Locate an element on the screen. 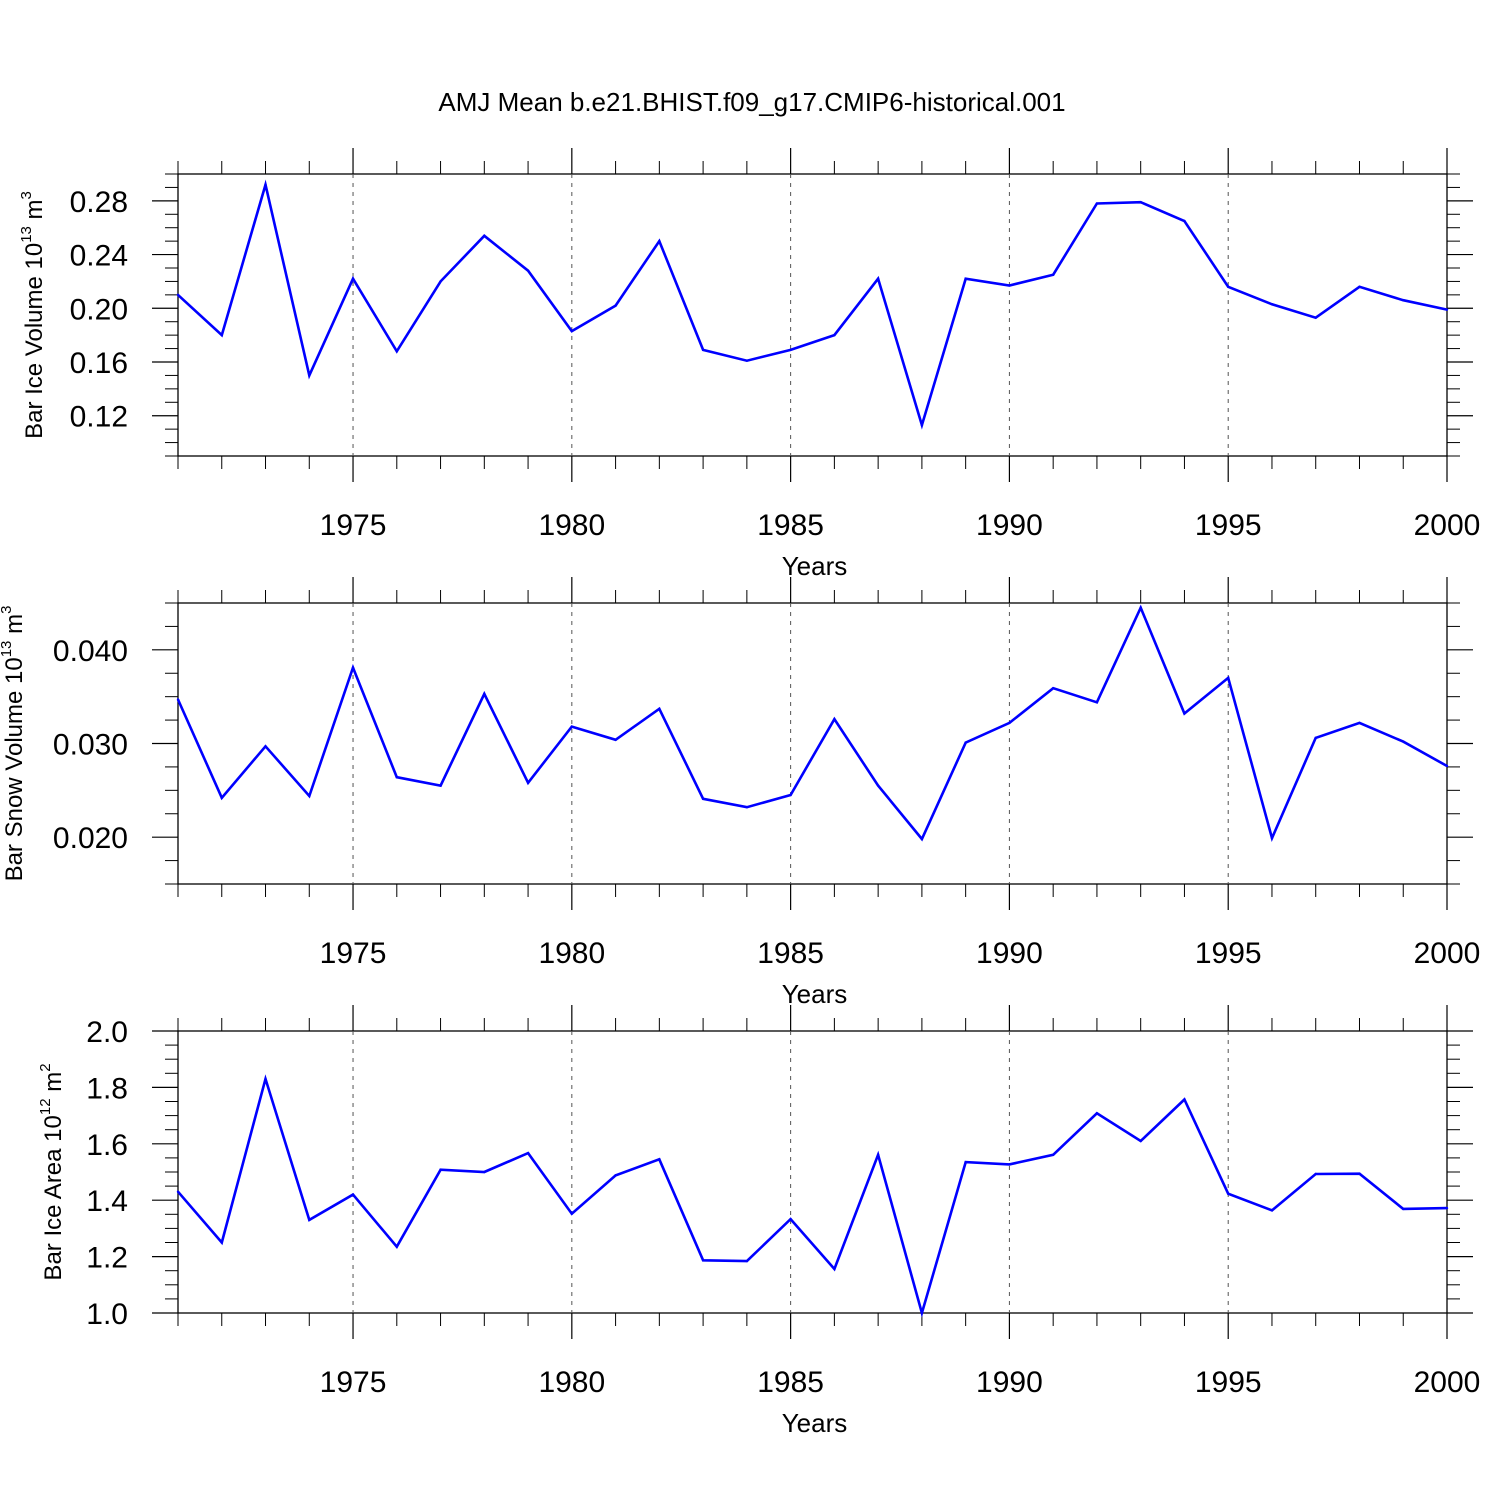  y-tick-label: 0.16 is located at coordinates (99, 363).